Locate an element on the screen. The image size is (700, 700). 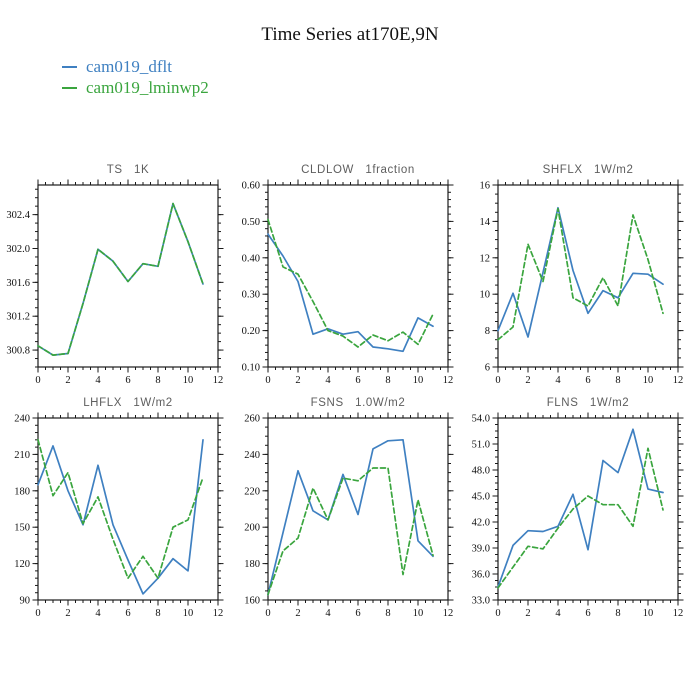
axis-labels-shflx: 0 2 4 6 8 10 12 6 8 10 12 14 16 is located at coordinates (582, 284).